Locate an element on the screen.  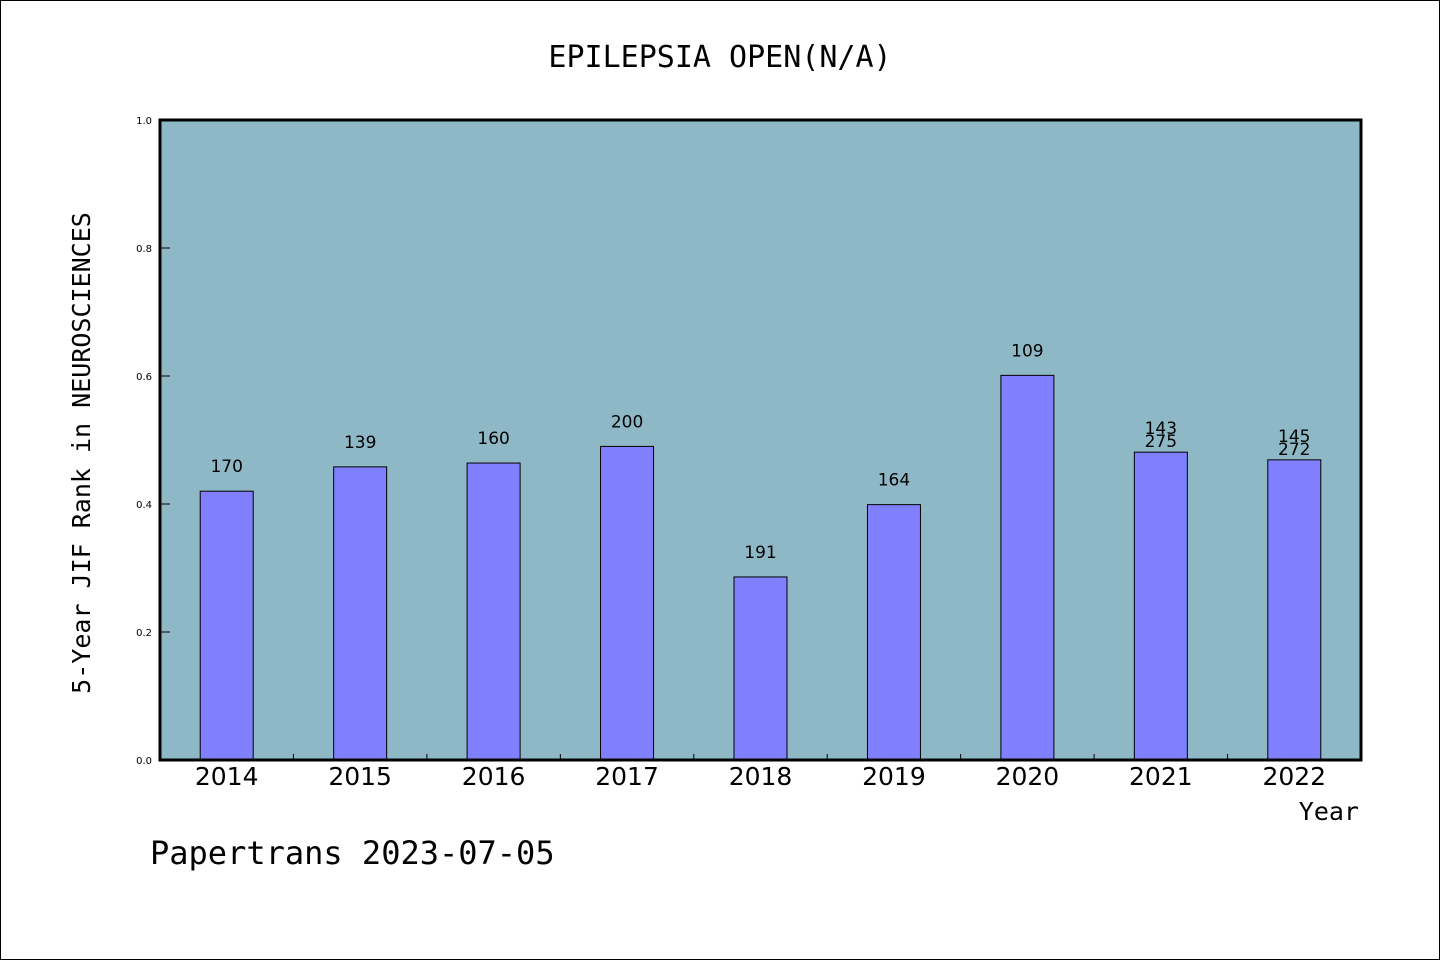
bar-value-label: 145 is located at coordinates (1294, 437).